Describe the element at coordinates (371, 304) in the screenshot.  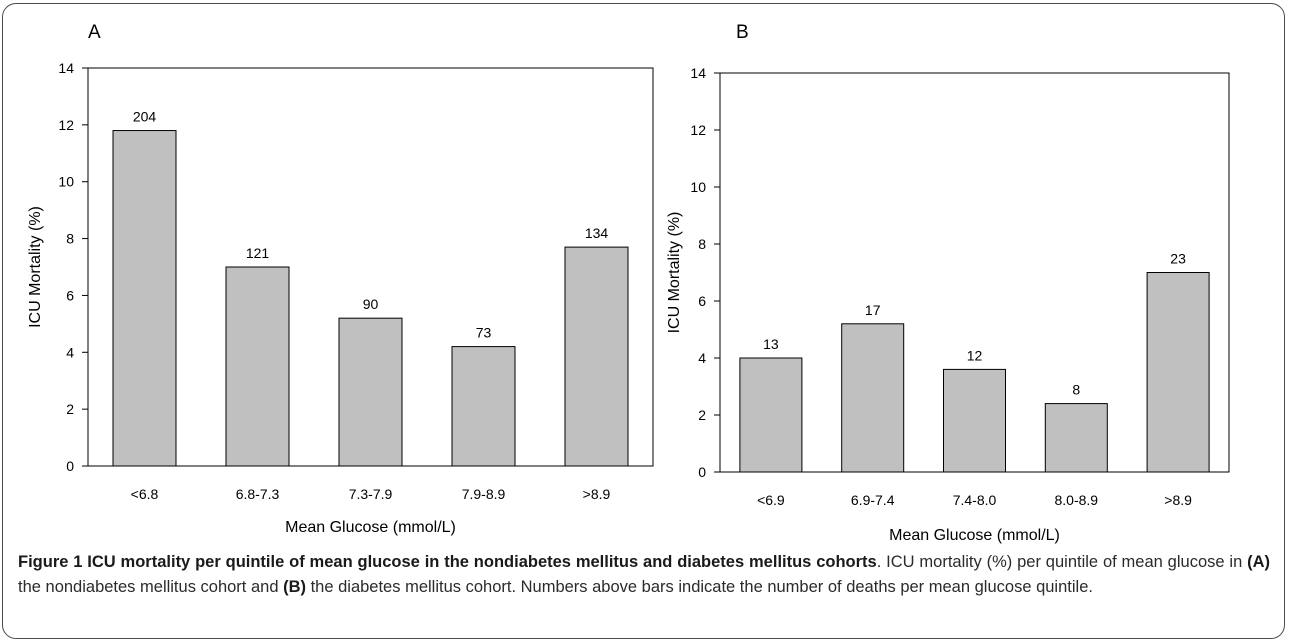
I see `panel-a-data-label-3: 90` at that location.